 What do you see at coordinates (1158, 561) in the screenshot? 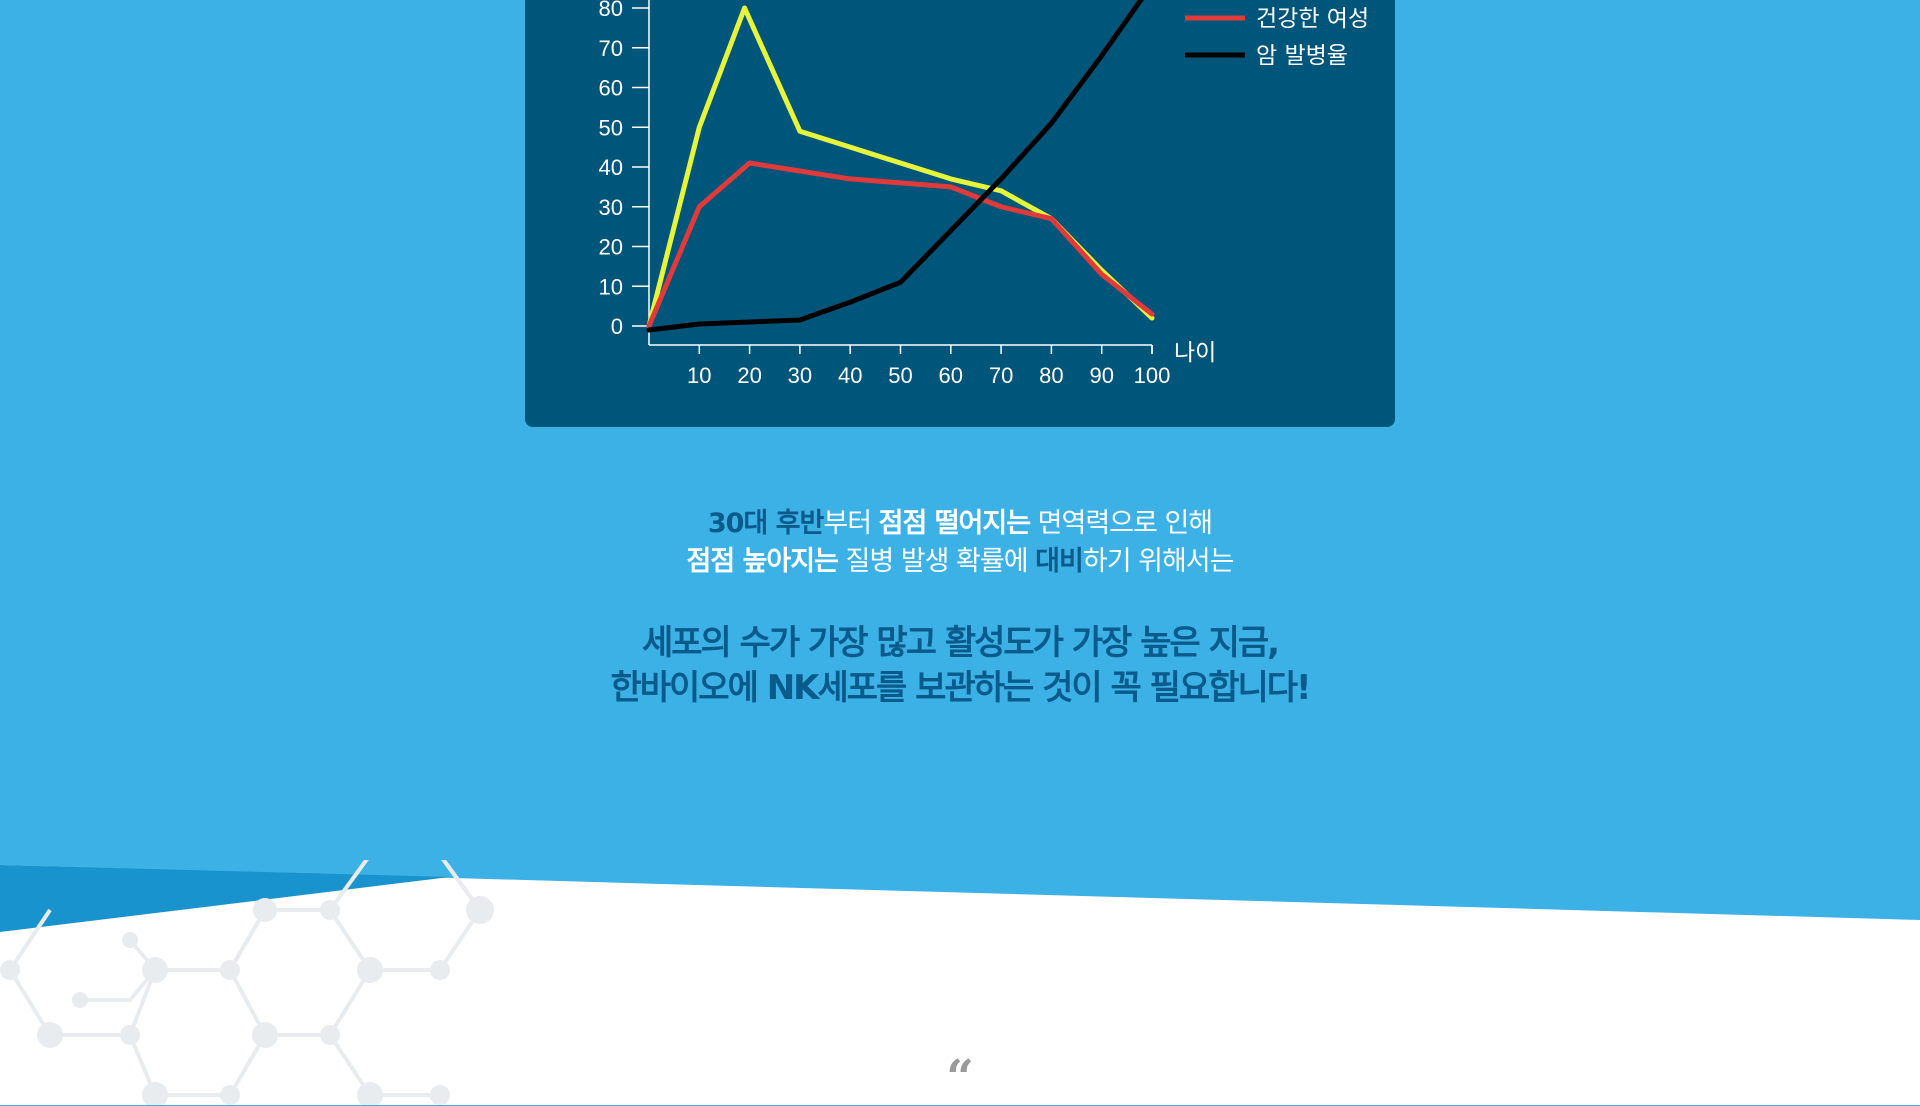
I see `intro-segment: 하기 위해서는` at bounding box center [1158, 561].